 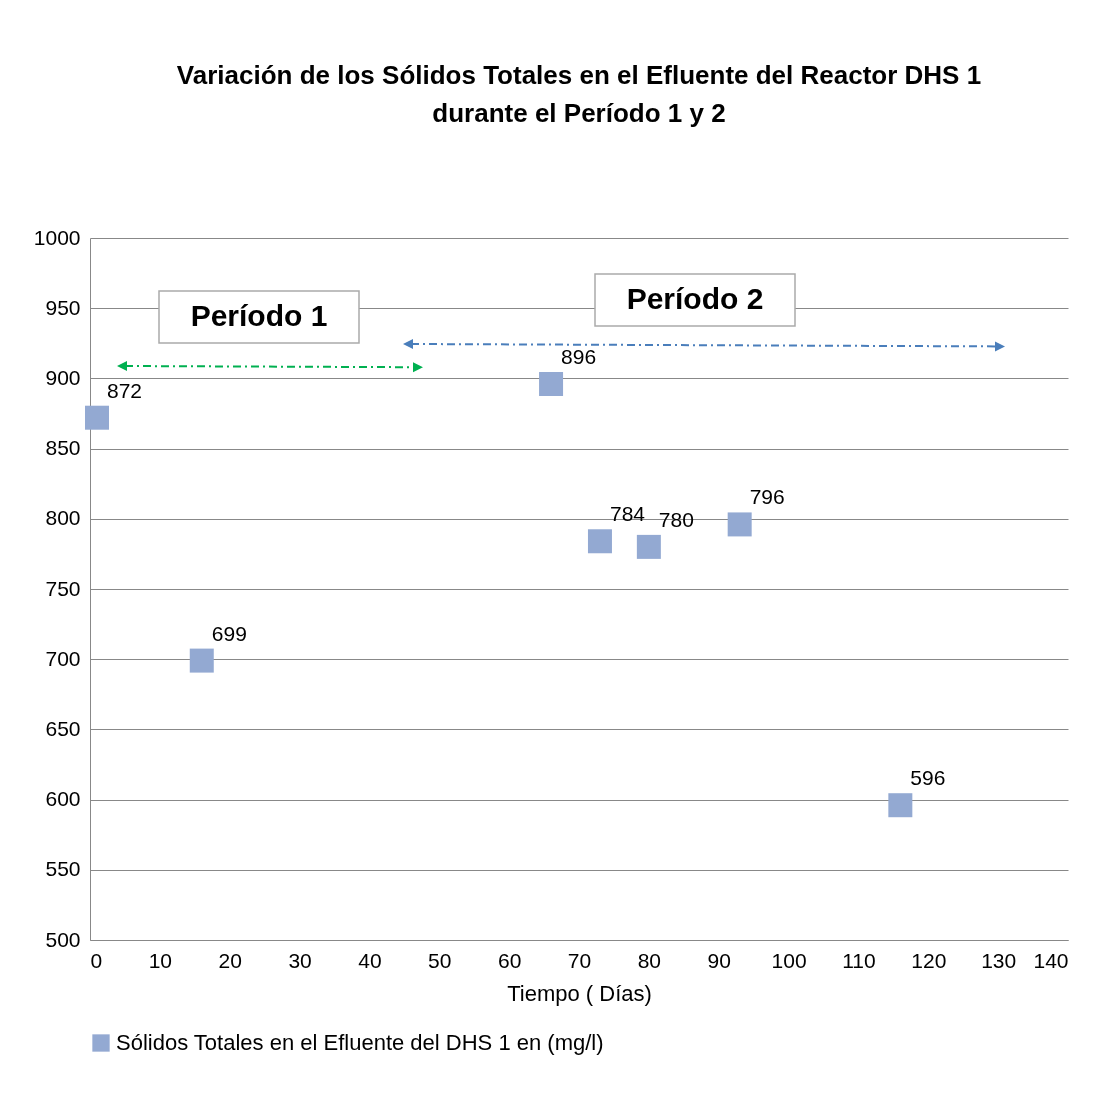 I want to click on data-label: 699, so click(x=229, y=633).